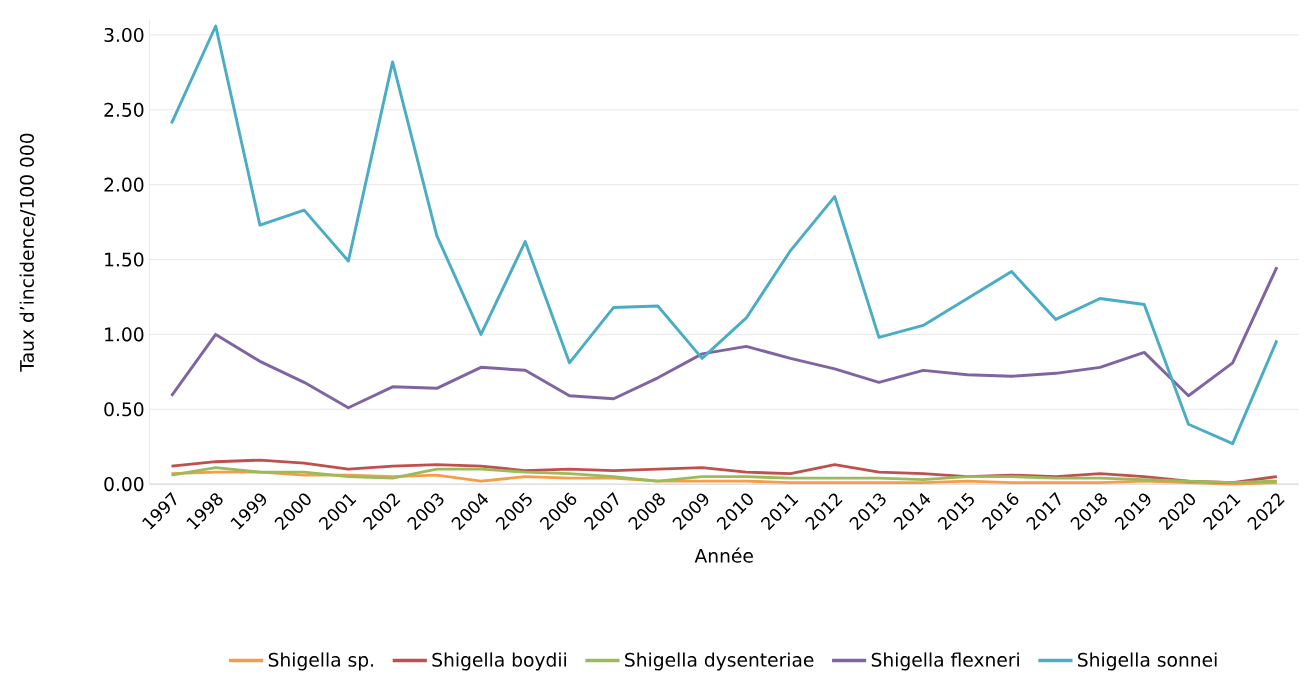 The image size is (1311, 679). I want to click on y-tick-label: 0.00, so click(124, 484).